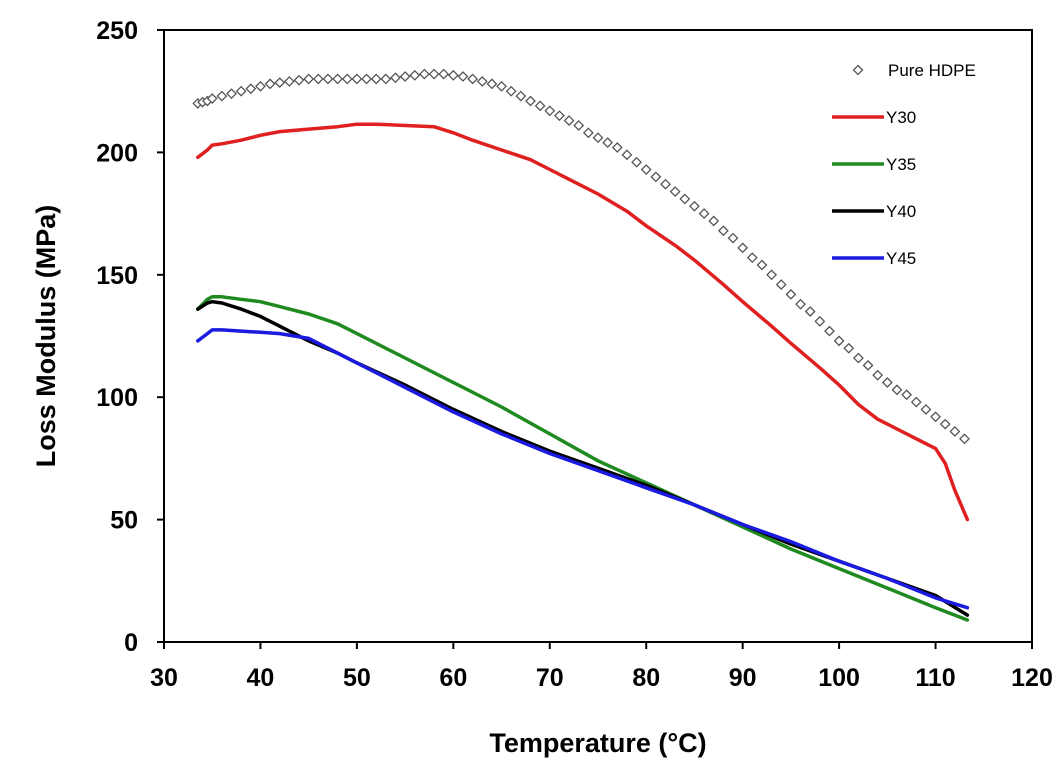  I want to click on legend-label-y40: Y40, so click(901, 211).